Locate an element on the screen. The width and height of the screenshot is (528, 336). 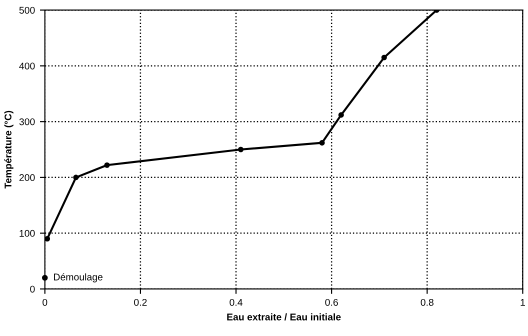
y-tick-label: 400 is located at coordinates (27, 66).